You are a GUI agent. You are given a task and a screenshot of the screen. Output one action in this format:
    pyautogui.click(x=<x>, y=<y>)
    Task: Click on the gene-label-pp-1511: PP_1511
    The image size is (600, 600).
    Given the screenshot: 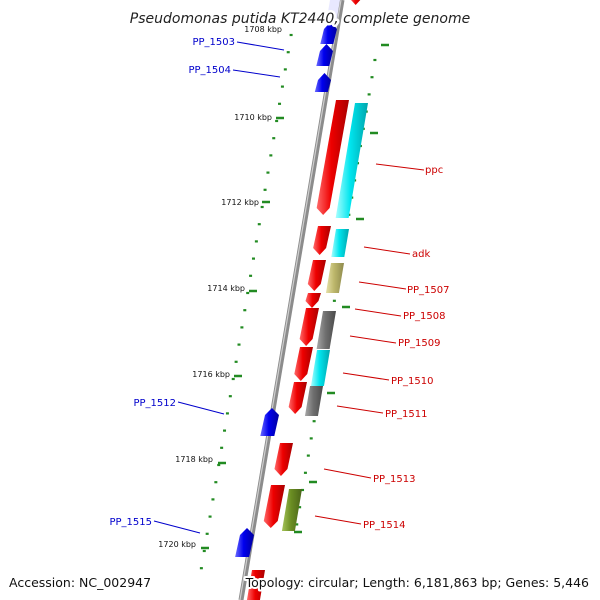 What is the action you would take?
    pyautogui.click(x=406, y=414)
    